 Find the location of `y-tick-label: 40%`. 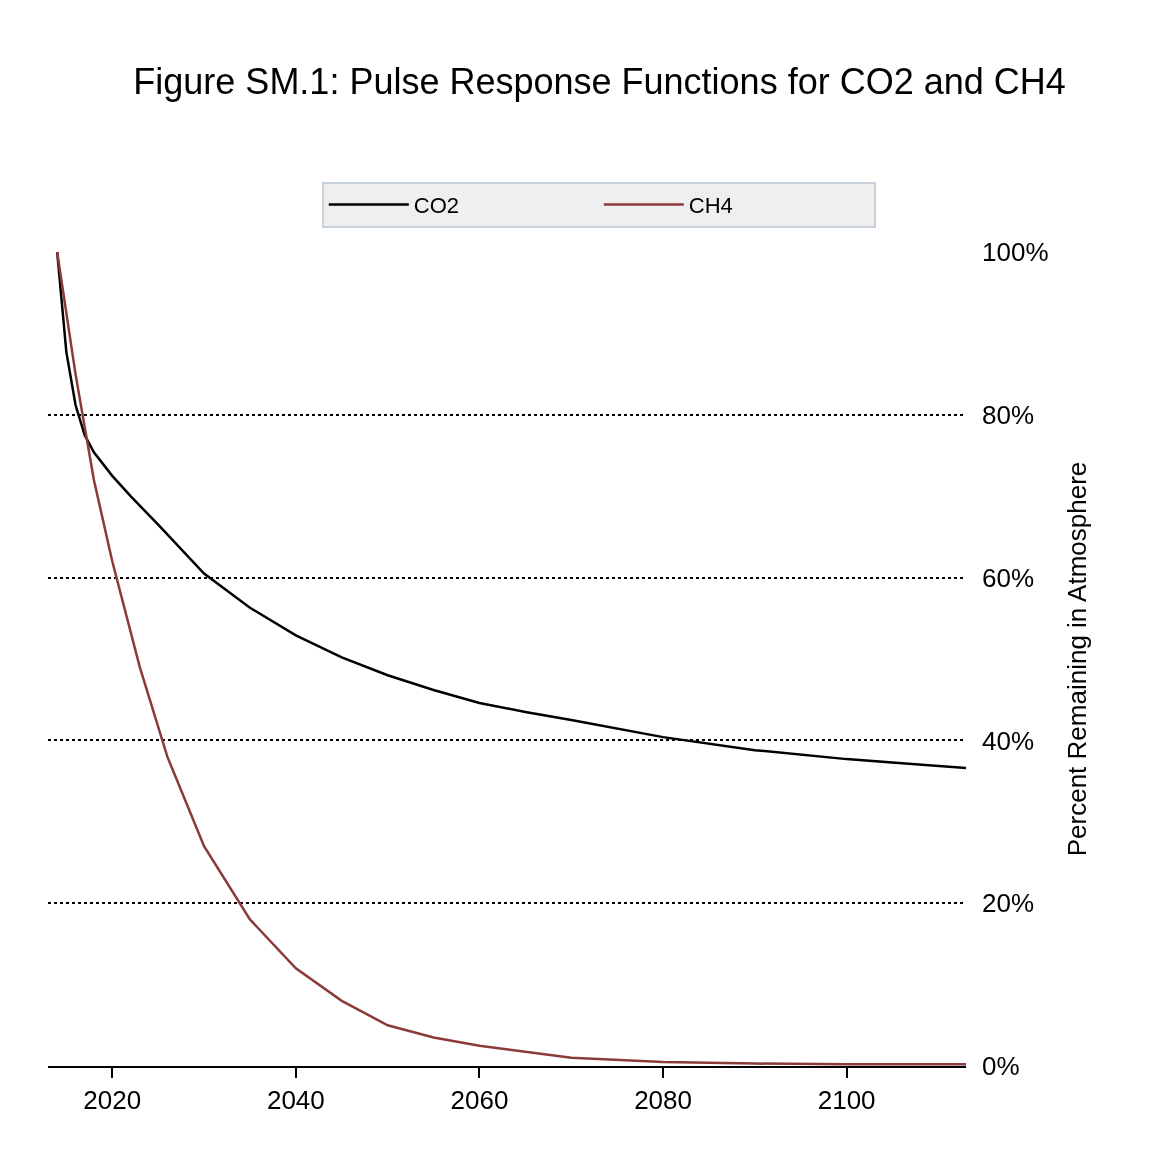

y-tick-label: 40% is located at coordinates (1008, 740).